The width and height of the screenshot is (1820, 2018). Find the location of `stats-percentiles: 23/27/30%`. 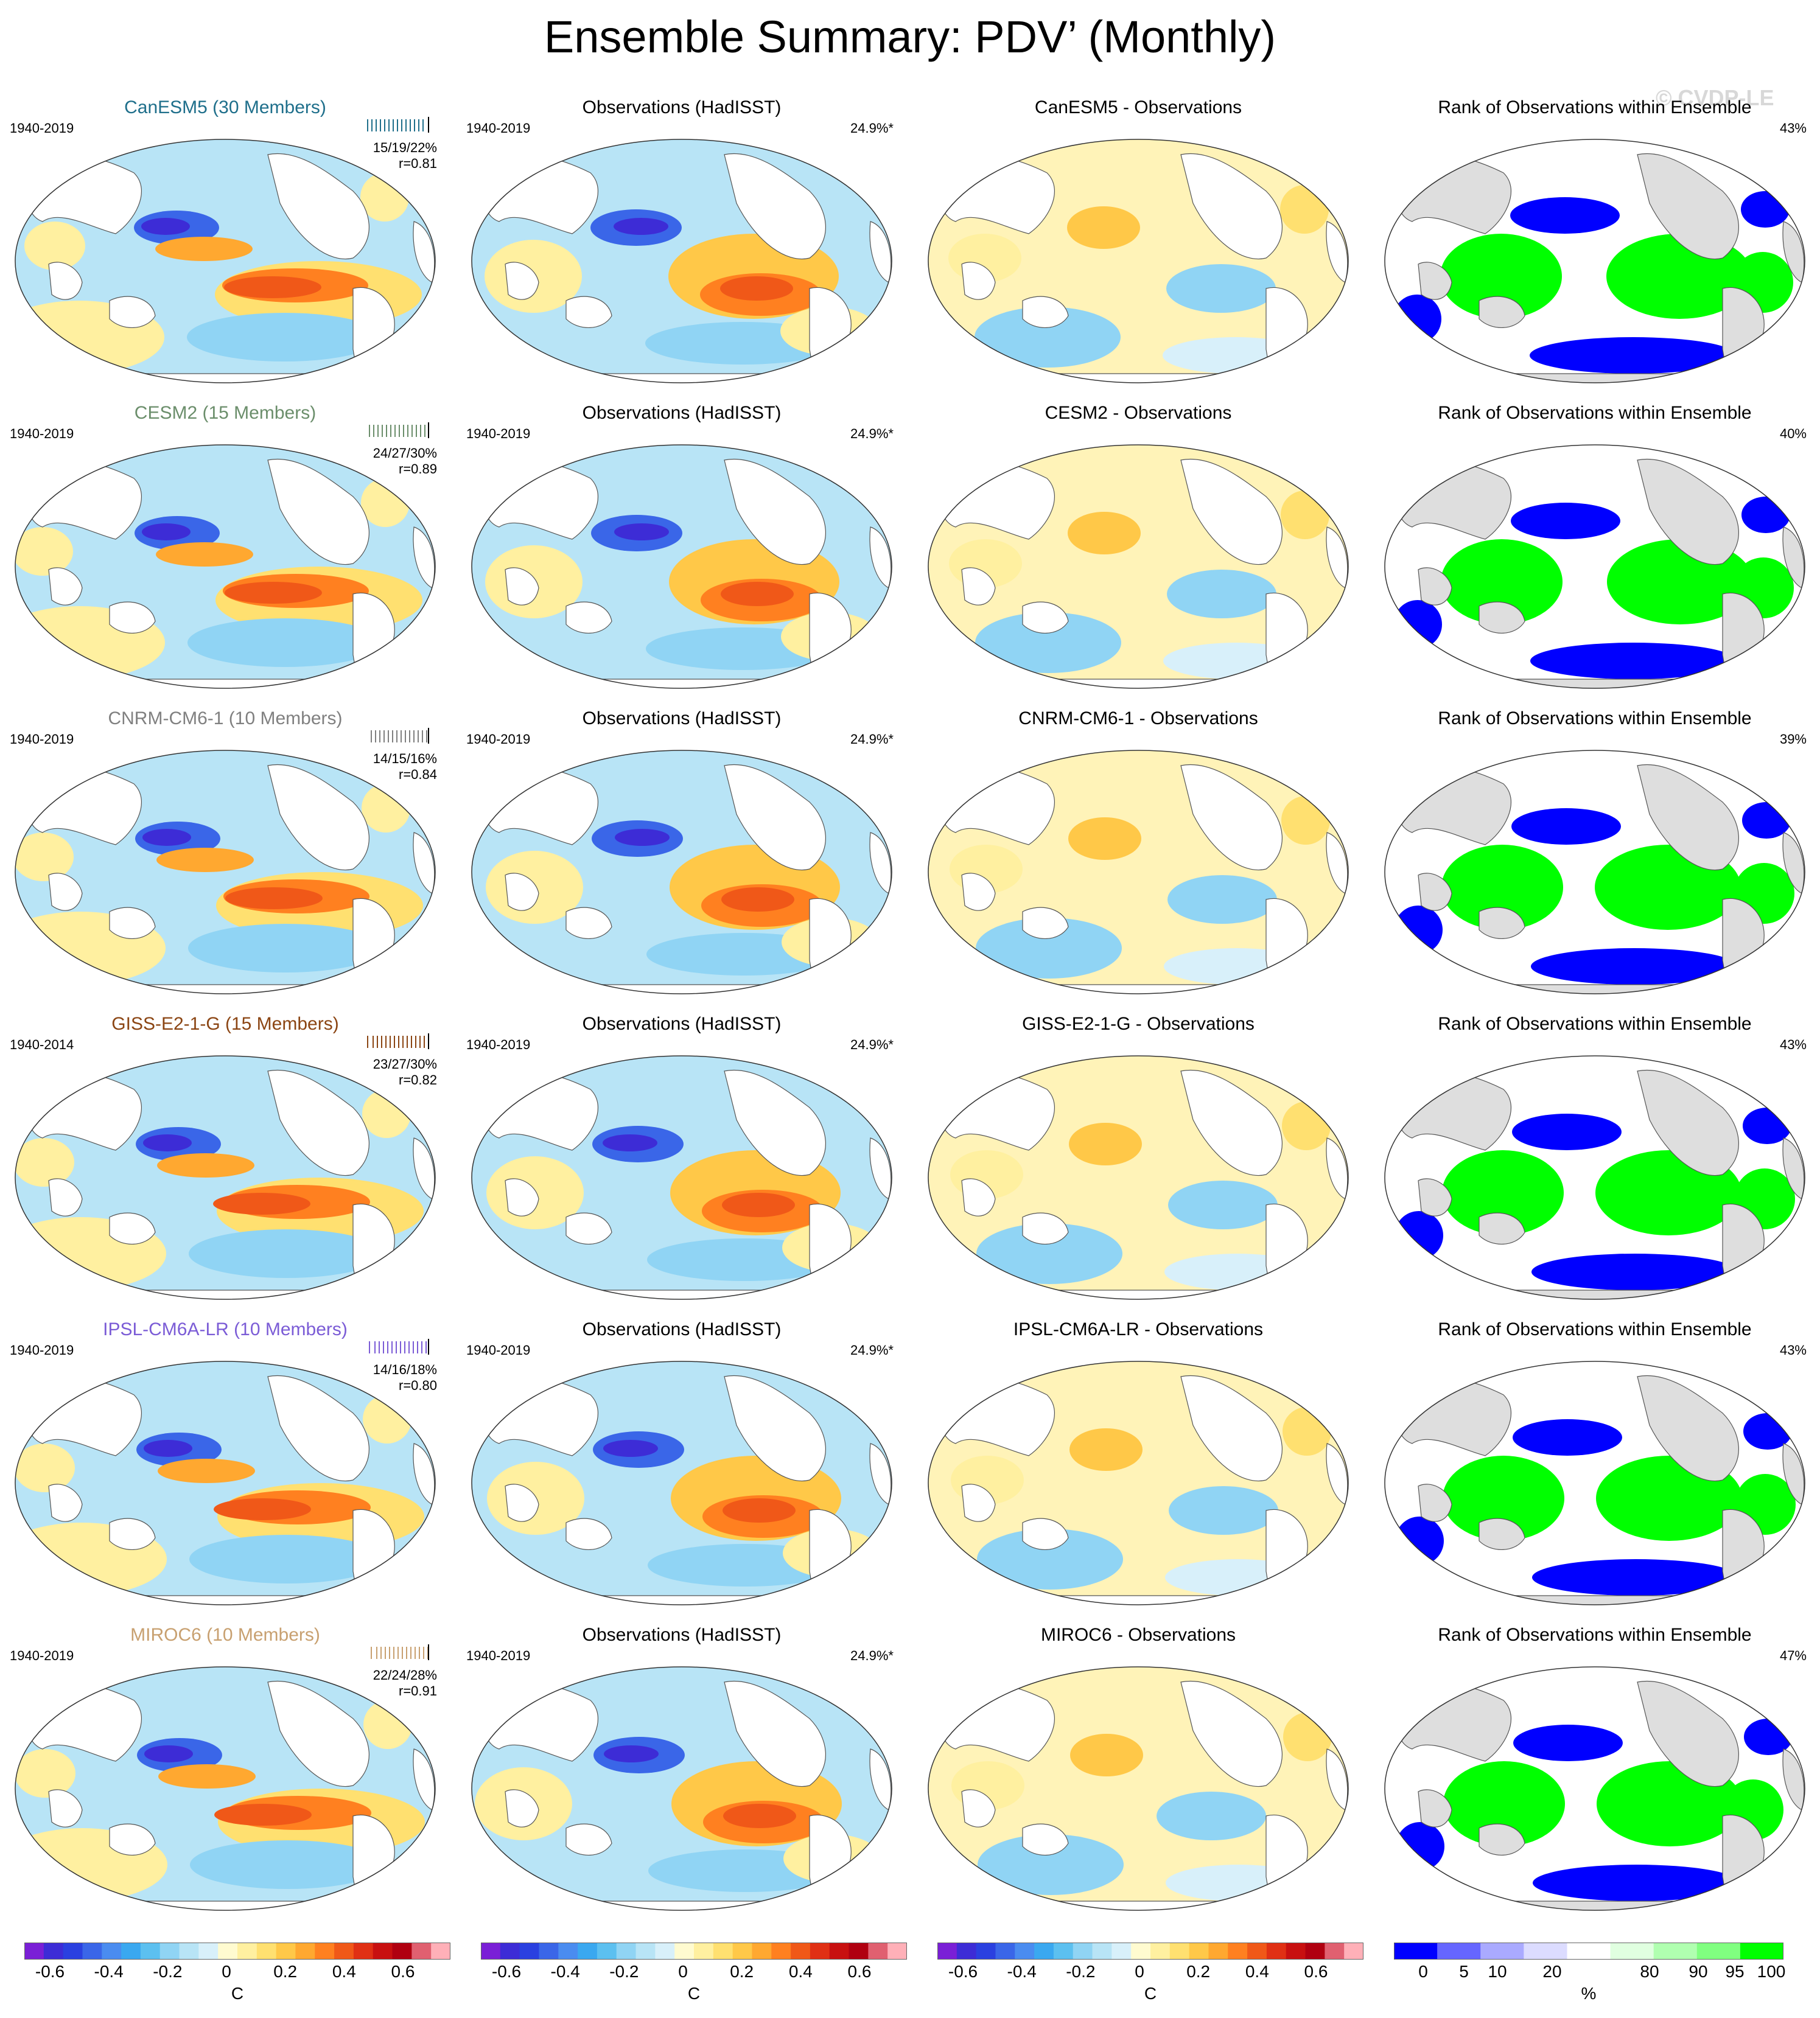

stats-percentiles: 23/27/30% is located at coordinates (405, 1064).